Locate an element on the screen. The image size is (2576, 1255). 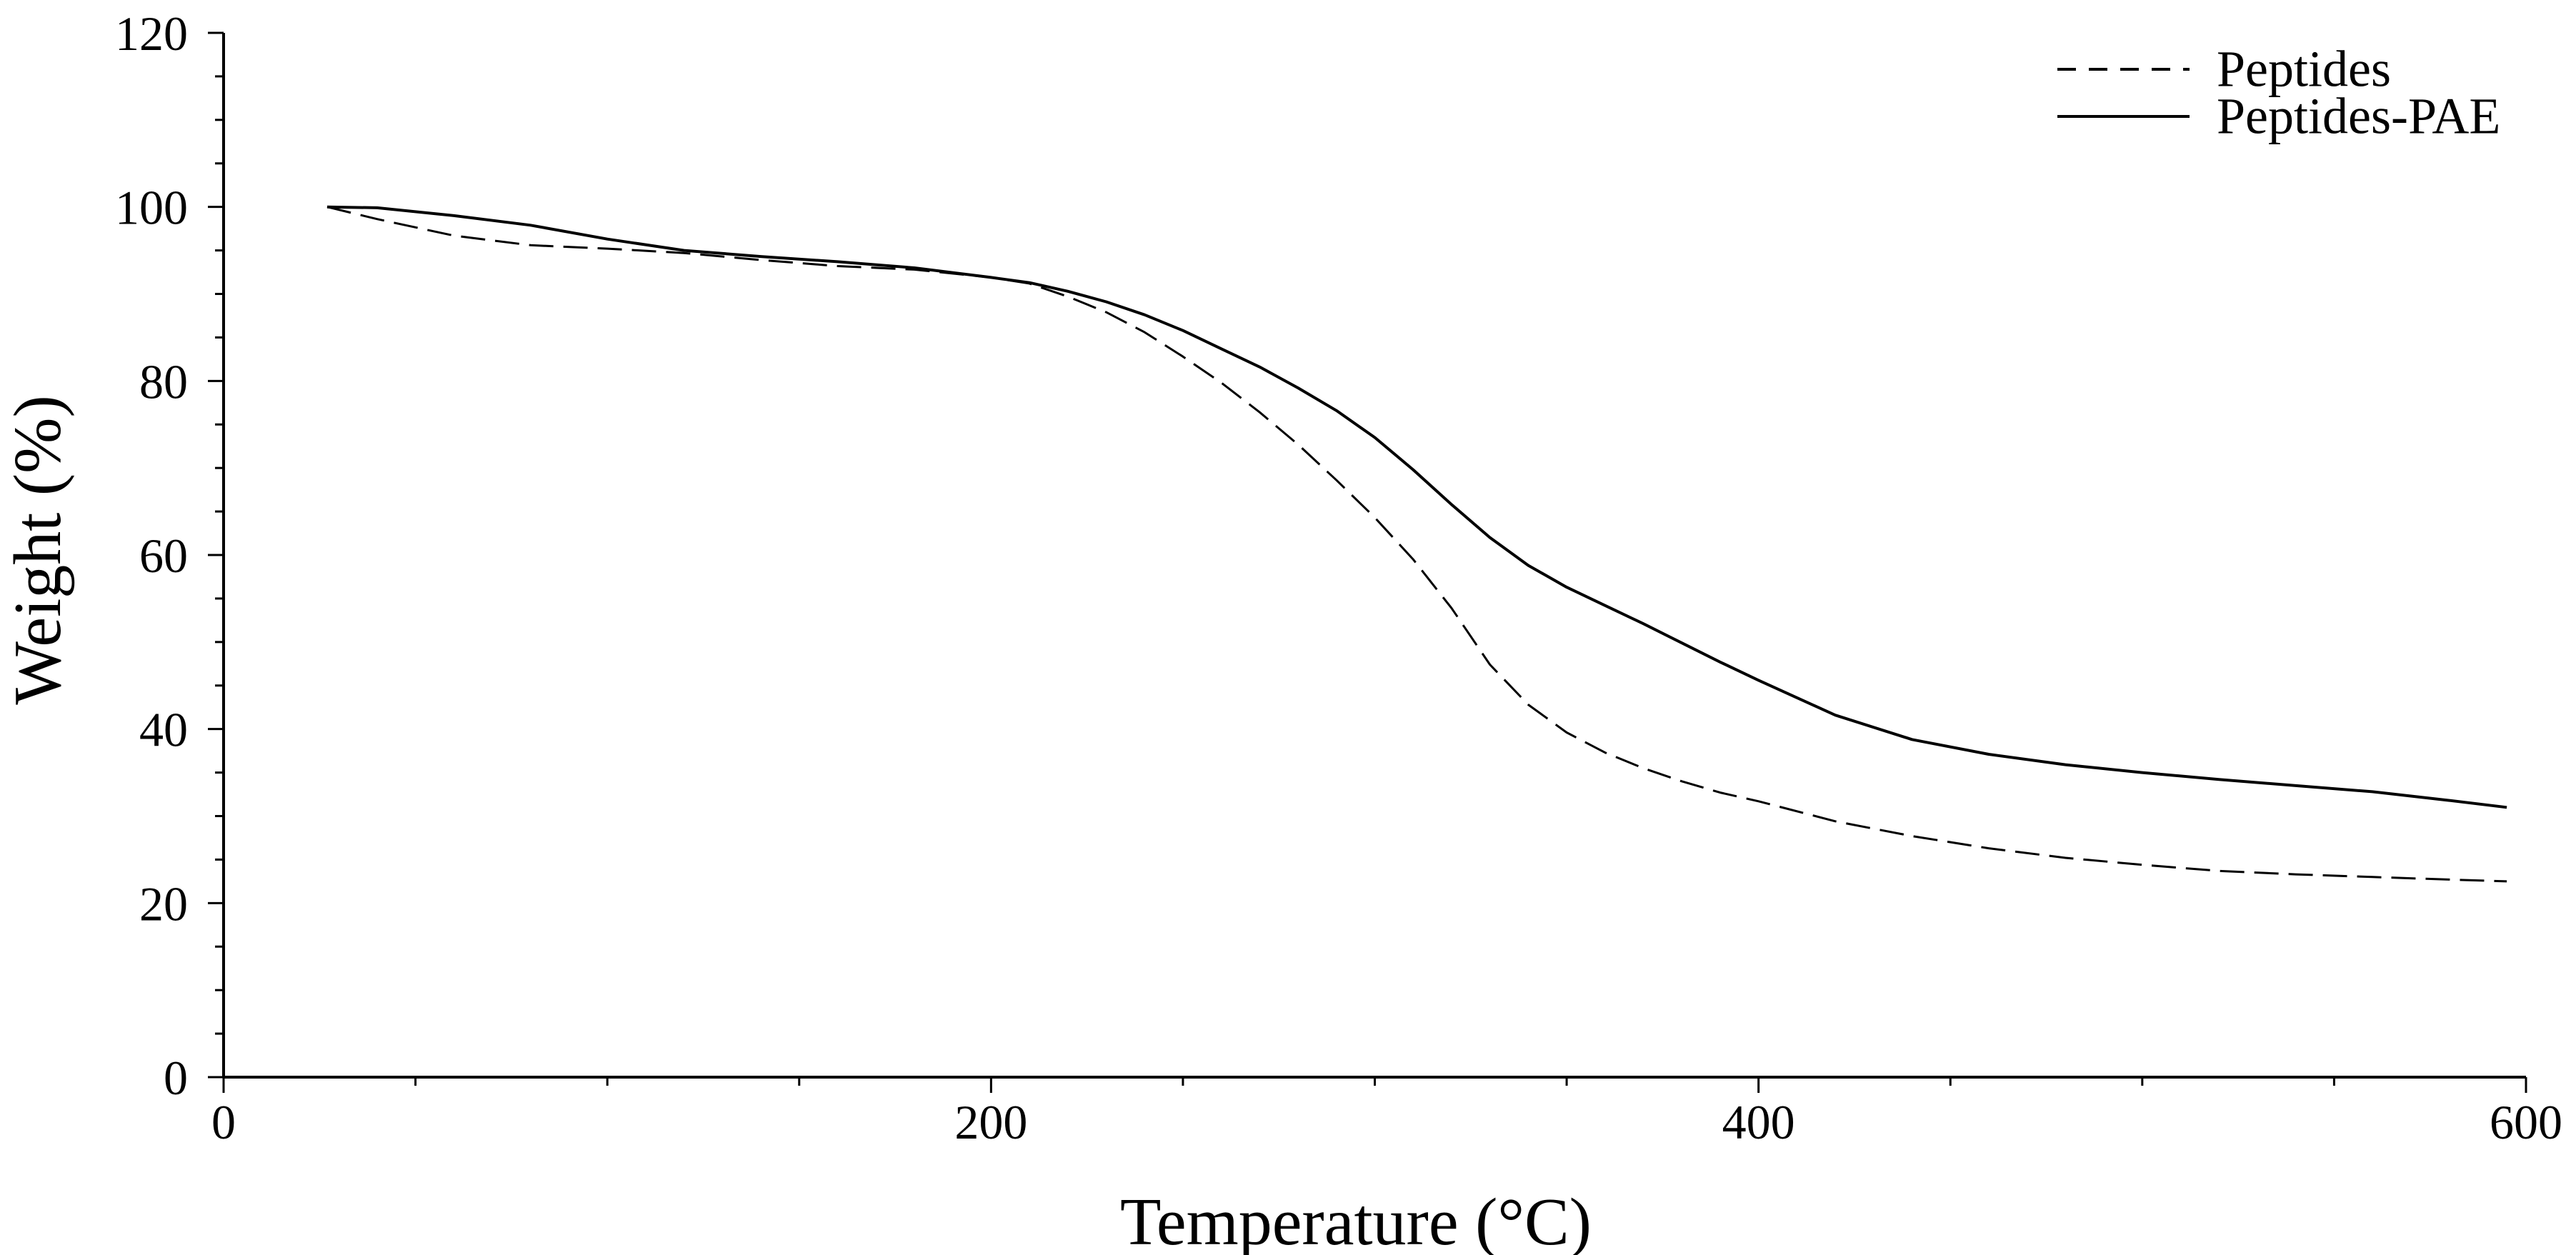
y-tick-label: 80 is located at coordinates (164, 381).